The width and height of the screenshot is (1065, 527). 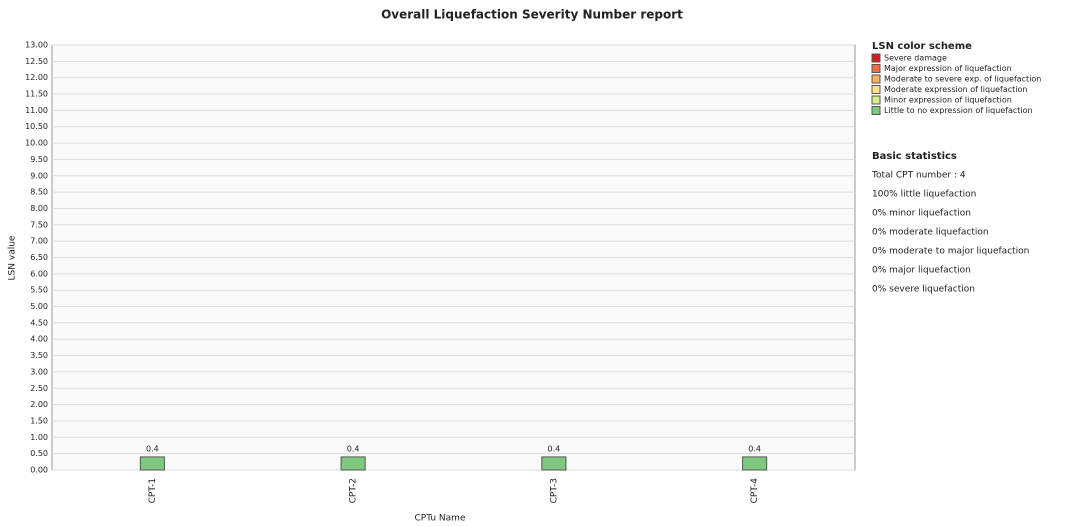 I want to click on y-tick-label: 7.50, so click(x=39, y=224).